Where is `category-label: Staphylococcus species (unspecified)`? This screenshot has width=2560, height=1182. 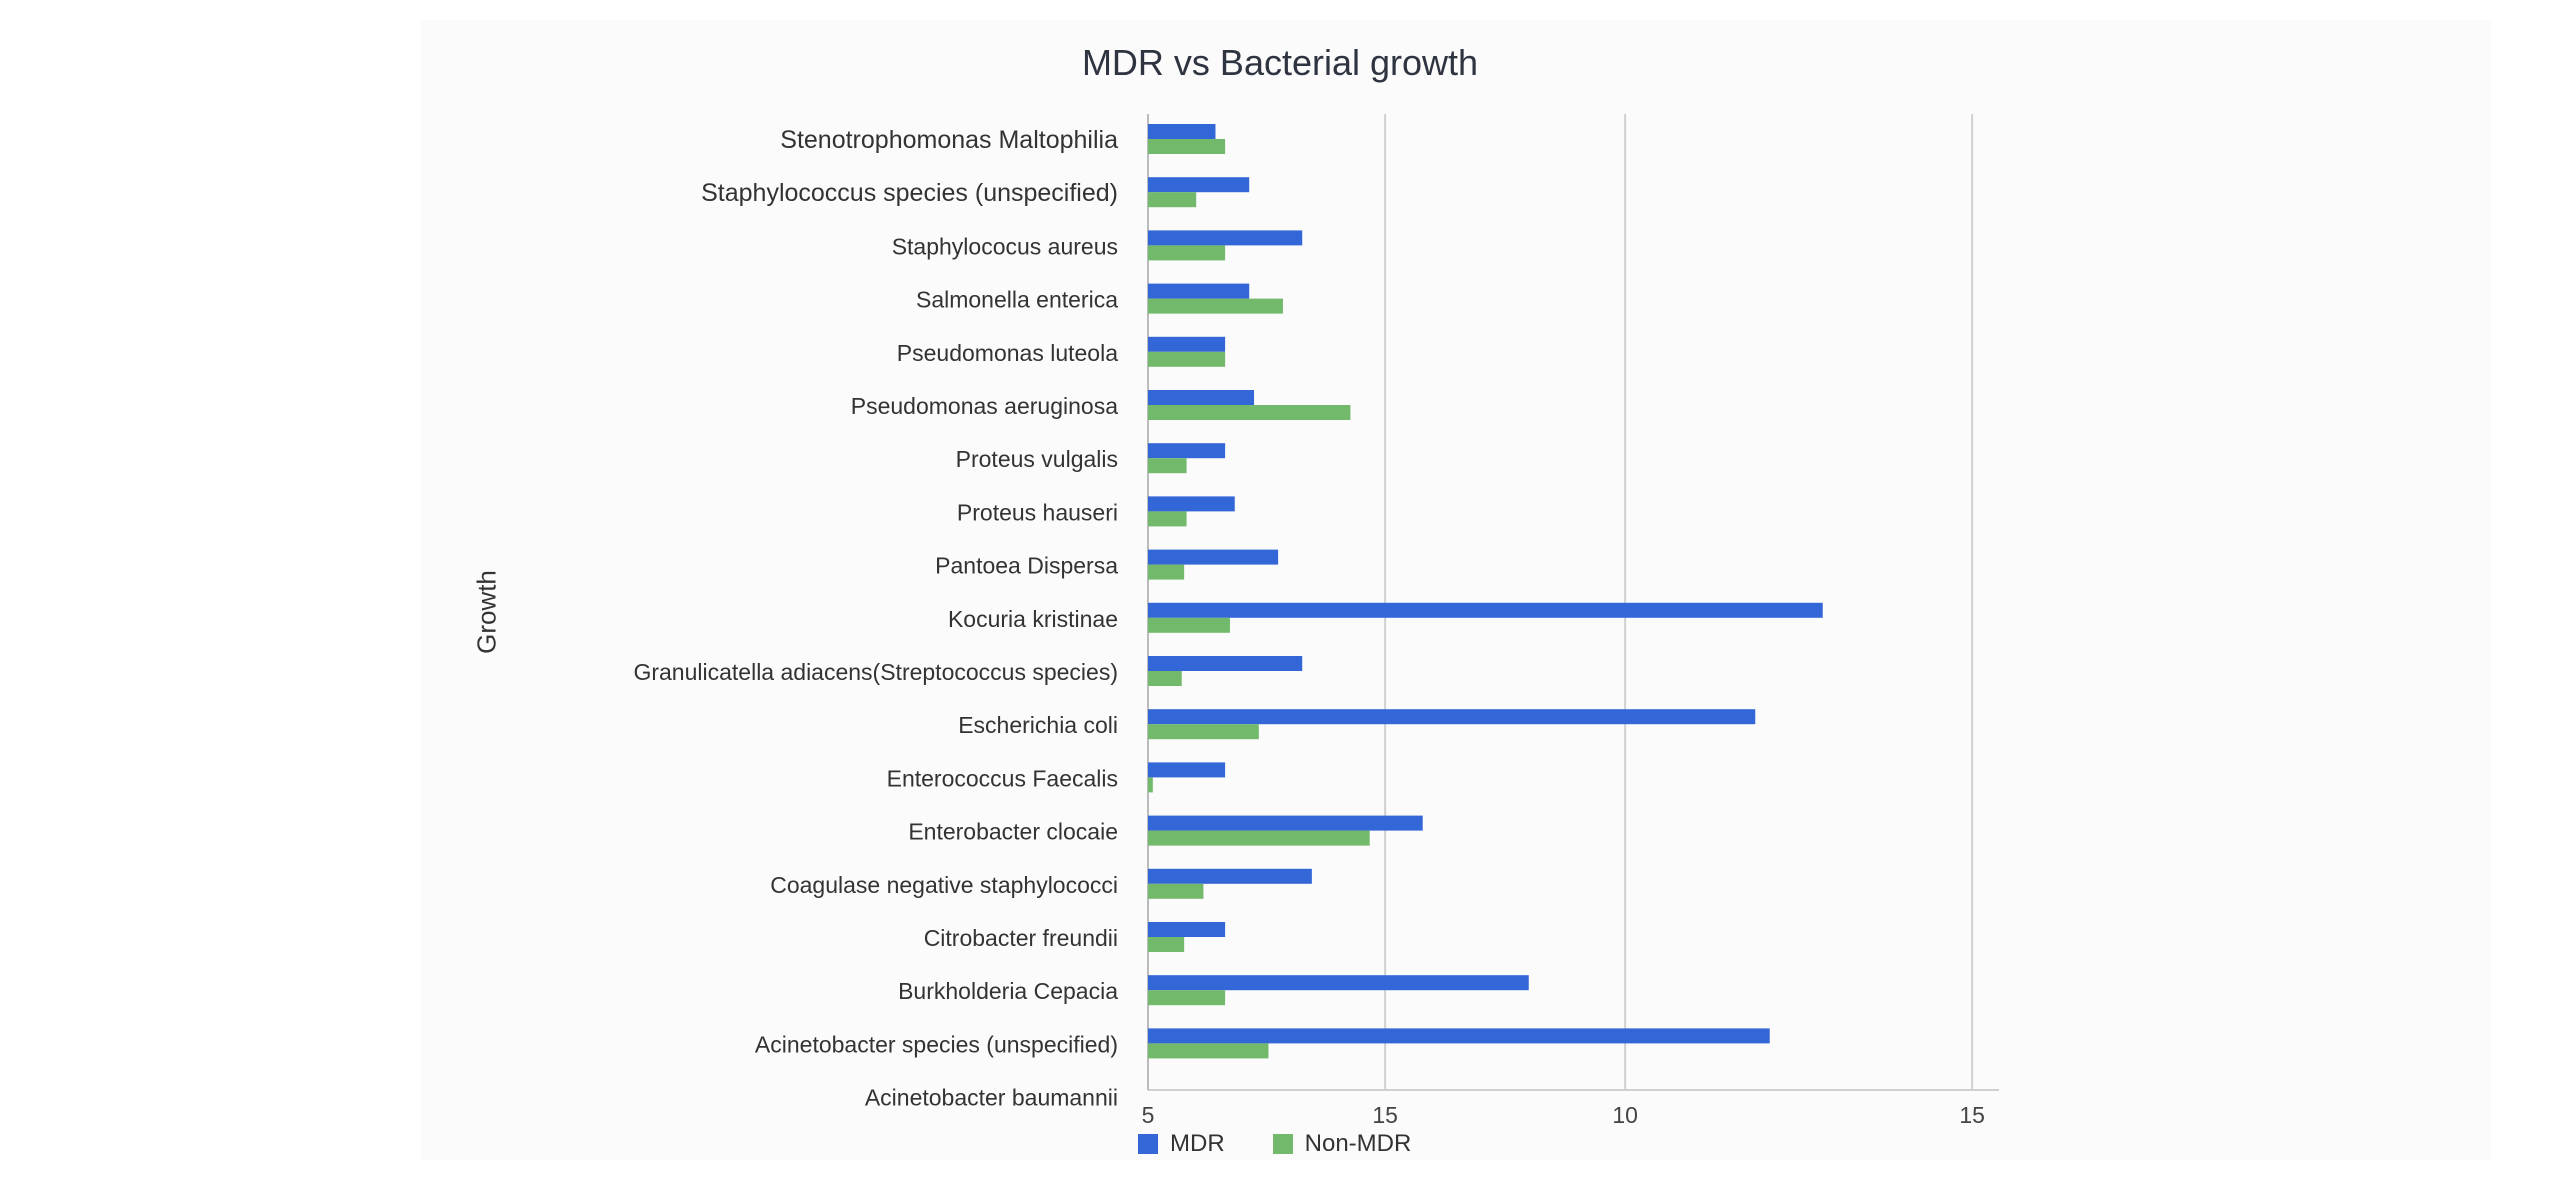 category-label: Staphylococcus species (unspecified) is located at coordinates (909, 193).